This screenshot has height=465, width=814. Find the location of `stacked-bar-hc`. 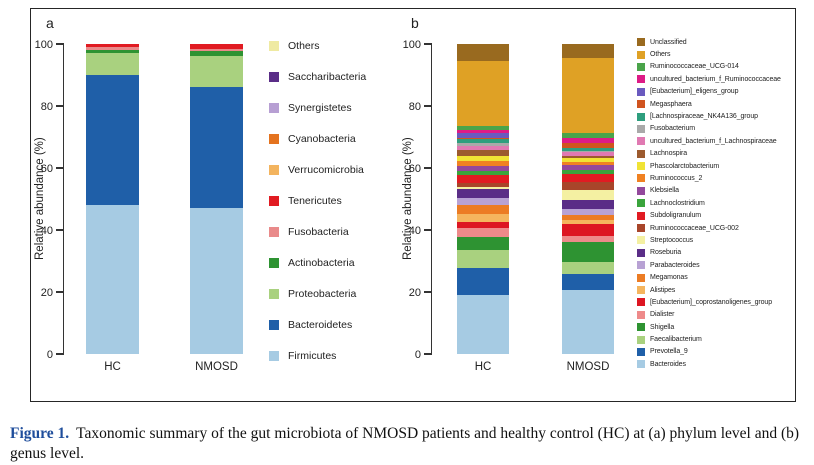

stacked-bar-hc is located at coordinates (483, 199).